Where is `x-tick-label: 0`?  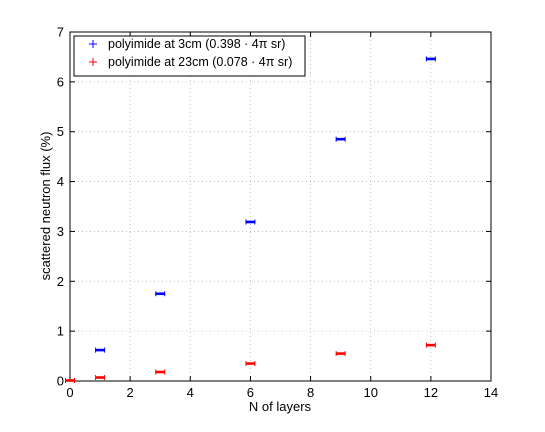
x-tick-label: 0 is located at coordinates (69, 392).